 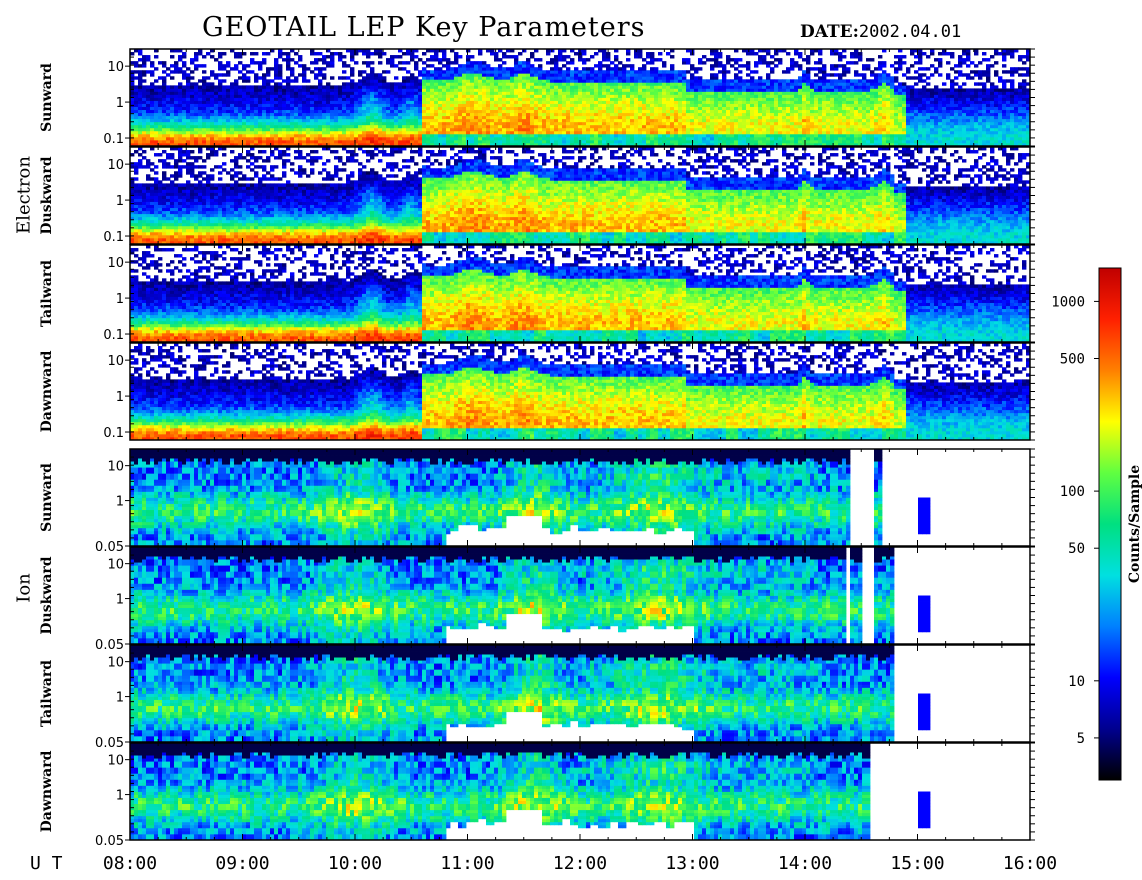 I want to click on panel-ion-tailward: 10 1 0.05 Tailward, so click(x=537, y=697).